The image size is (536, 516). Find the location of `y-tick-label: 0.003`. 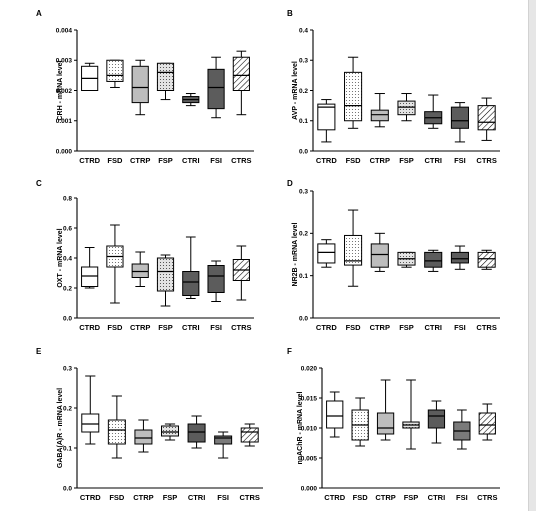

y-tick-label: 0.003 is located at coordinates (64, 61).